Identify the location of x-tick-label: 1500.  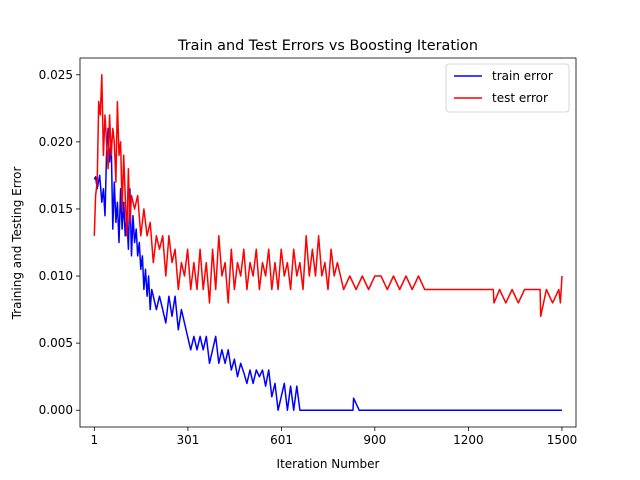
(562, 440).